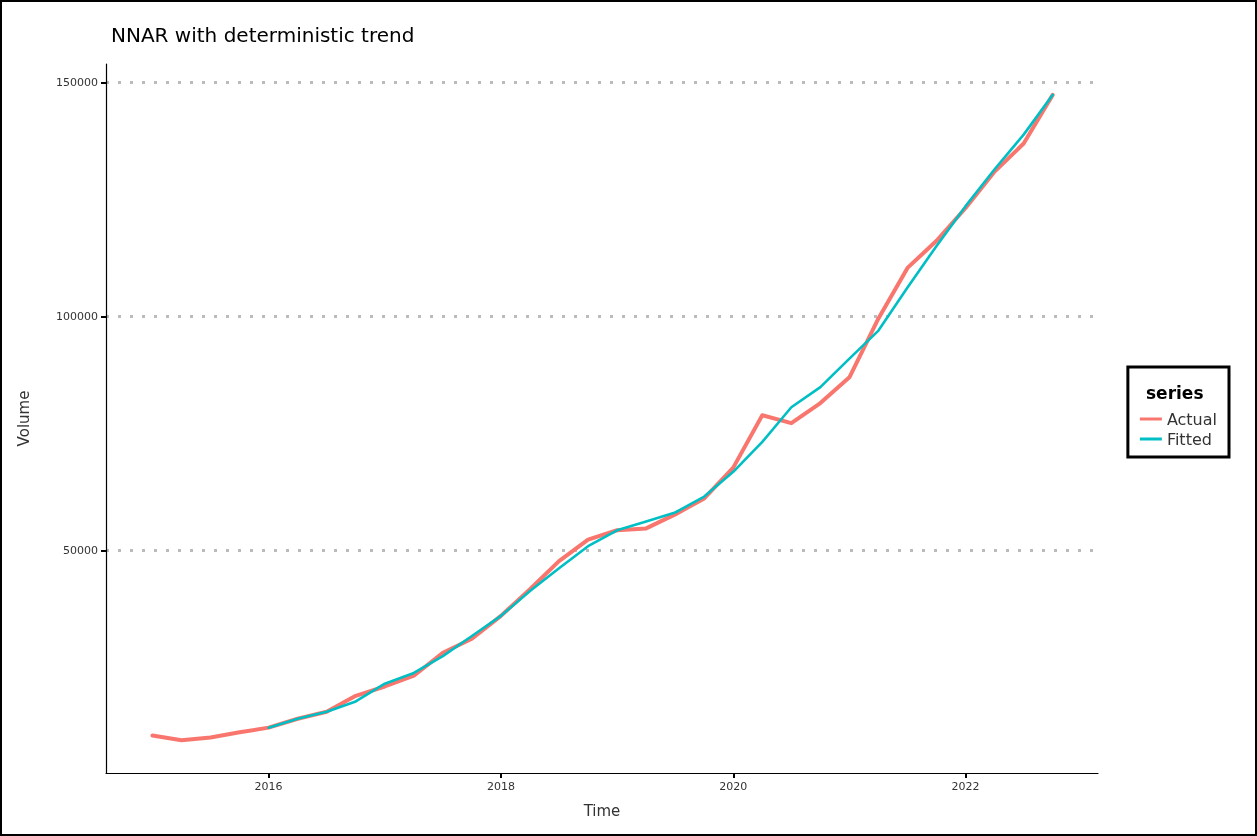 The width and height of the screenshot is (1257, 836). What do you see at coordinates (268, 786) in the screenshot?
I see `x-tick-label: 2016` at bounding box center [268, 786].